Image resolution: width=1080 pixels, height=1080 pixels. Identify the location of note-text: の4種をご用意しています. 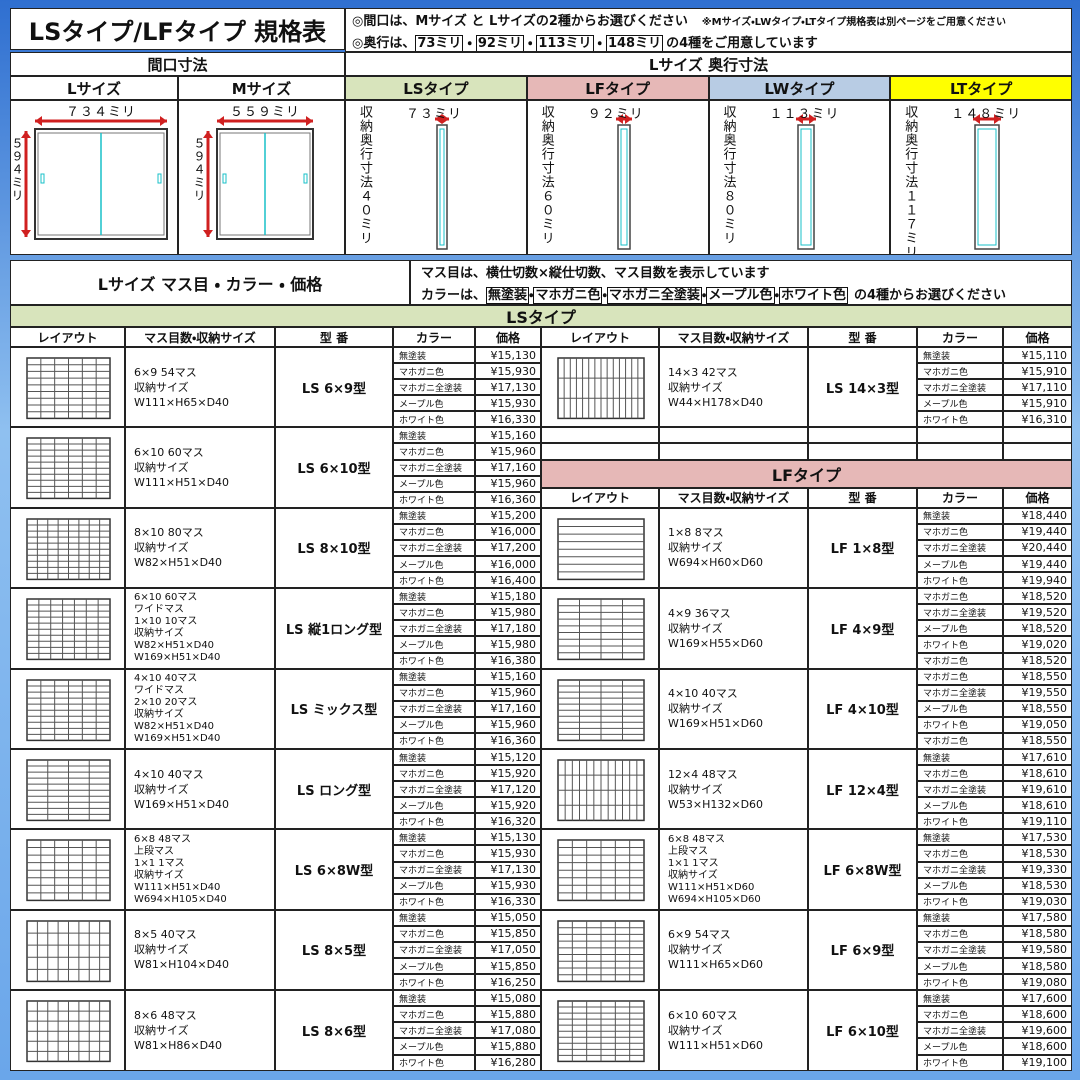
(742, 43).